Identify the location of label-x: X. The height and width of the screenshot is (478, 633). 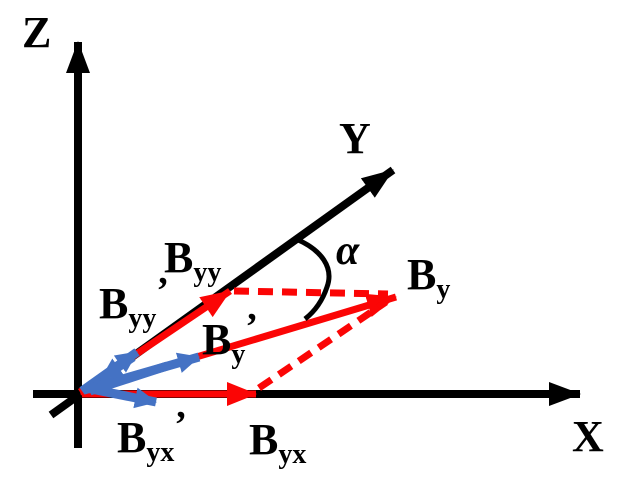
(588, 436).